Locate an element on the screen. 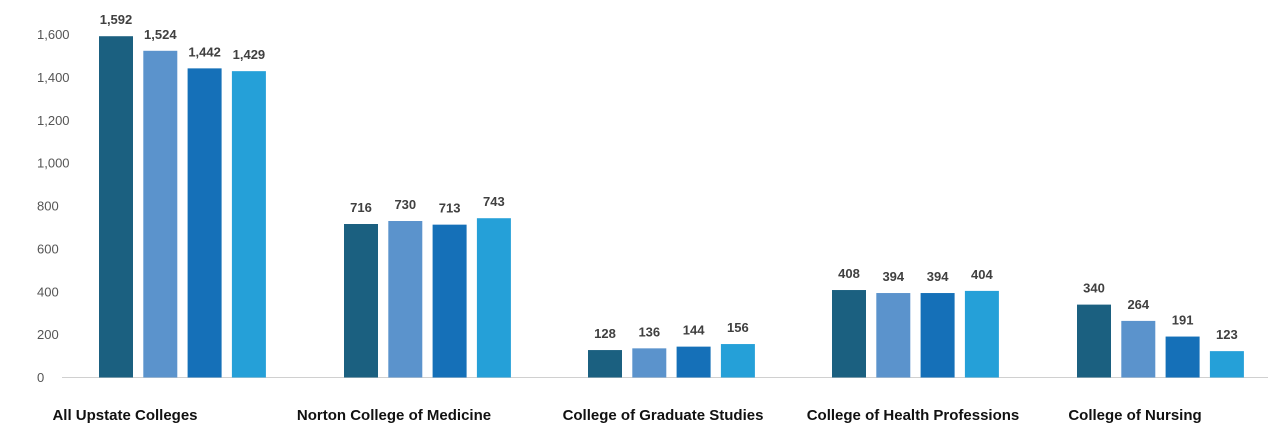 This screenshot has height=431, width=1282. y-tick-label: 1,200 is located at coordinates (53, 120).